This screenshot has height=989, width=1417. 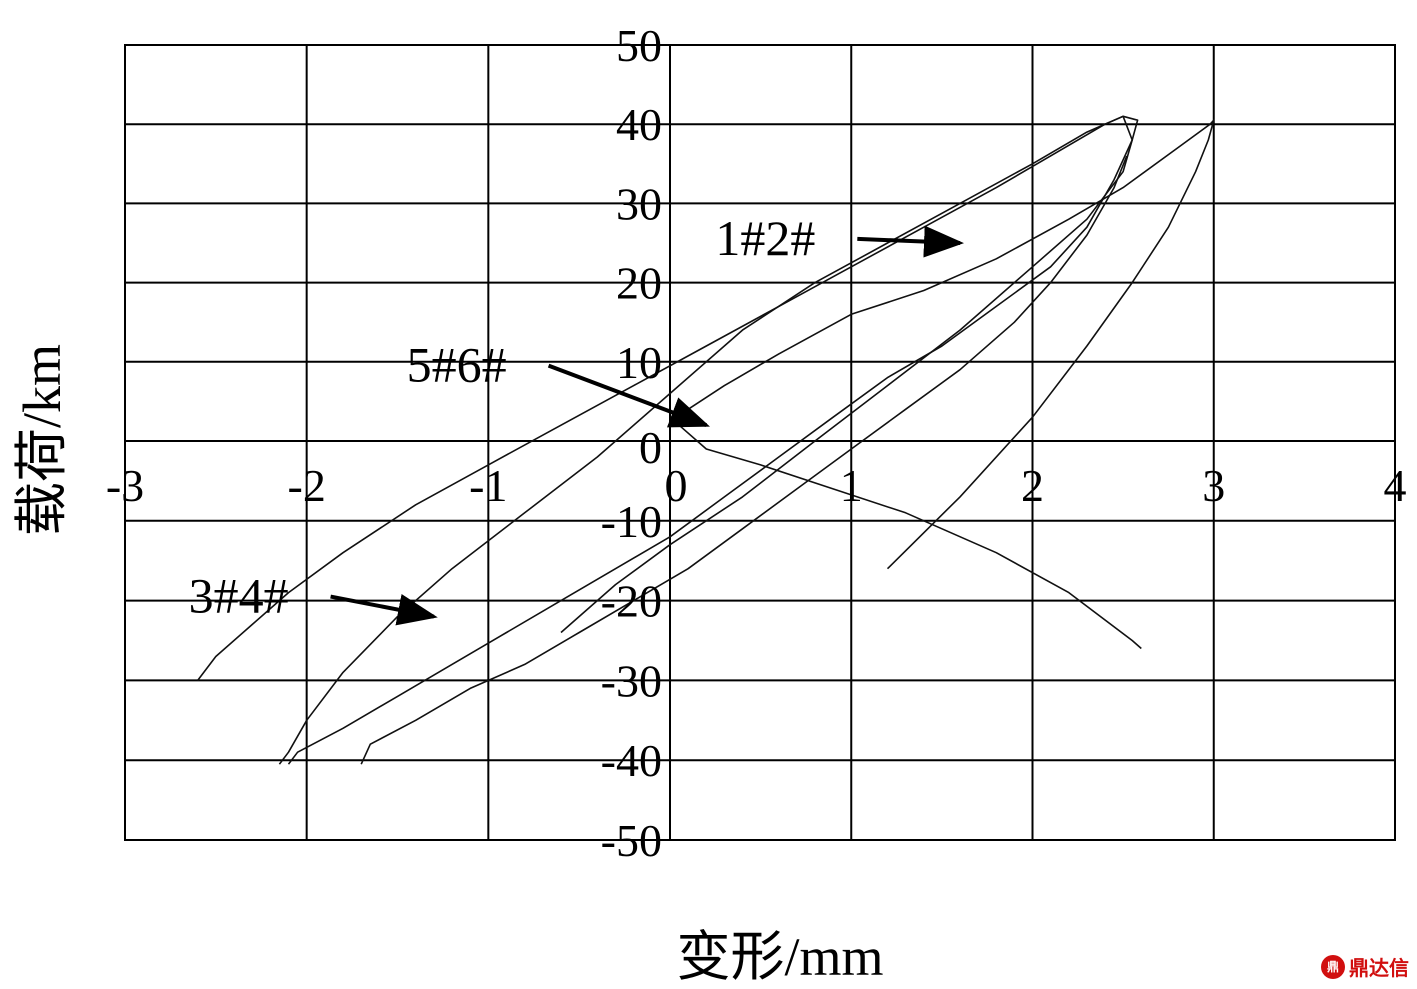 I want to click on x-axis-label: 变形/mm, so click(x=779, y=957).